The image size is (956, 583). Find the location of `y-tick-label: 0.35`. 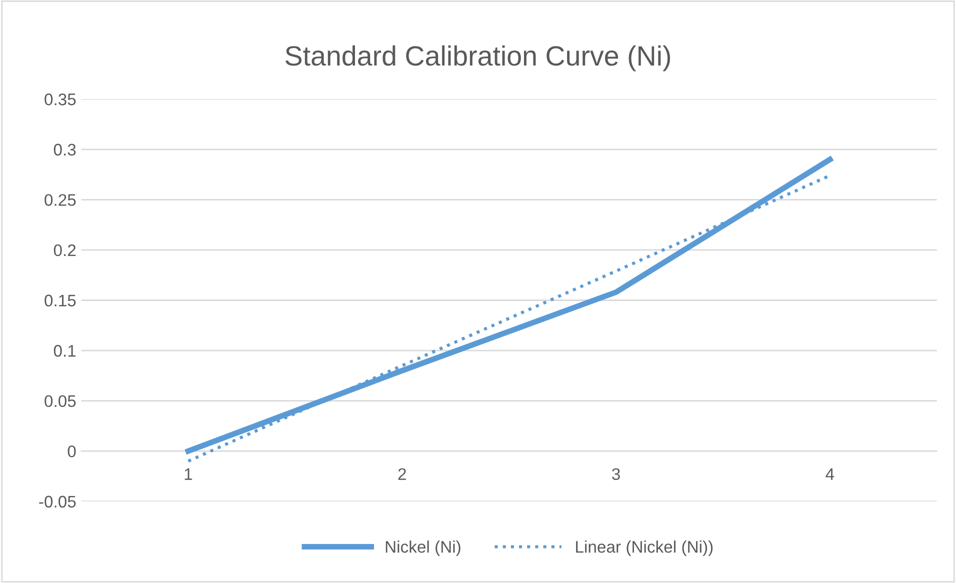

y-tick-label: 0.35 is located at coordinates (60, 100).